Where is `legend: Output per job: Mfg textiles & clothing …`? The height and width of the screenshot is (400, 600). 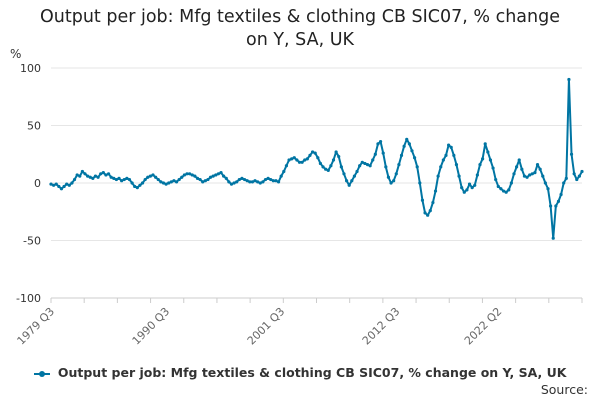
legend: Output per job: Mfg textiles & clothing … is located at coordinates (300, 372).